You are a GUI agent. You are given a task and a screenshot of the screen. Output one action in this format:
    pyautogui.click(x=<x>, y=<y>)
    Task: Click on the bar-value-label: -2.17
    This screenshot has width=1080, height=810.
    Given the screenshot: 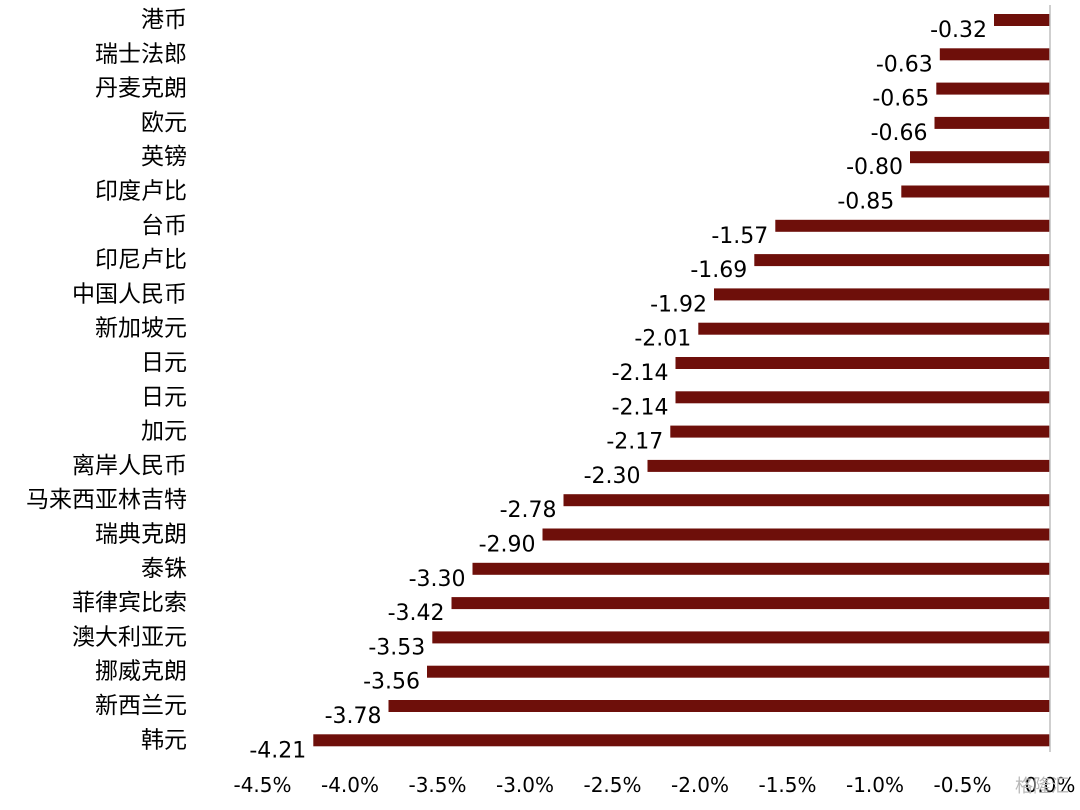 What is the action you would take?
    pyautogui.click(x=634, y=442)
    